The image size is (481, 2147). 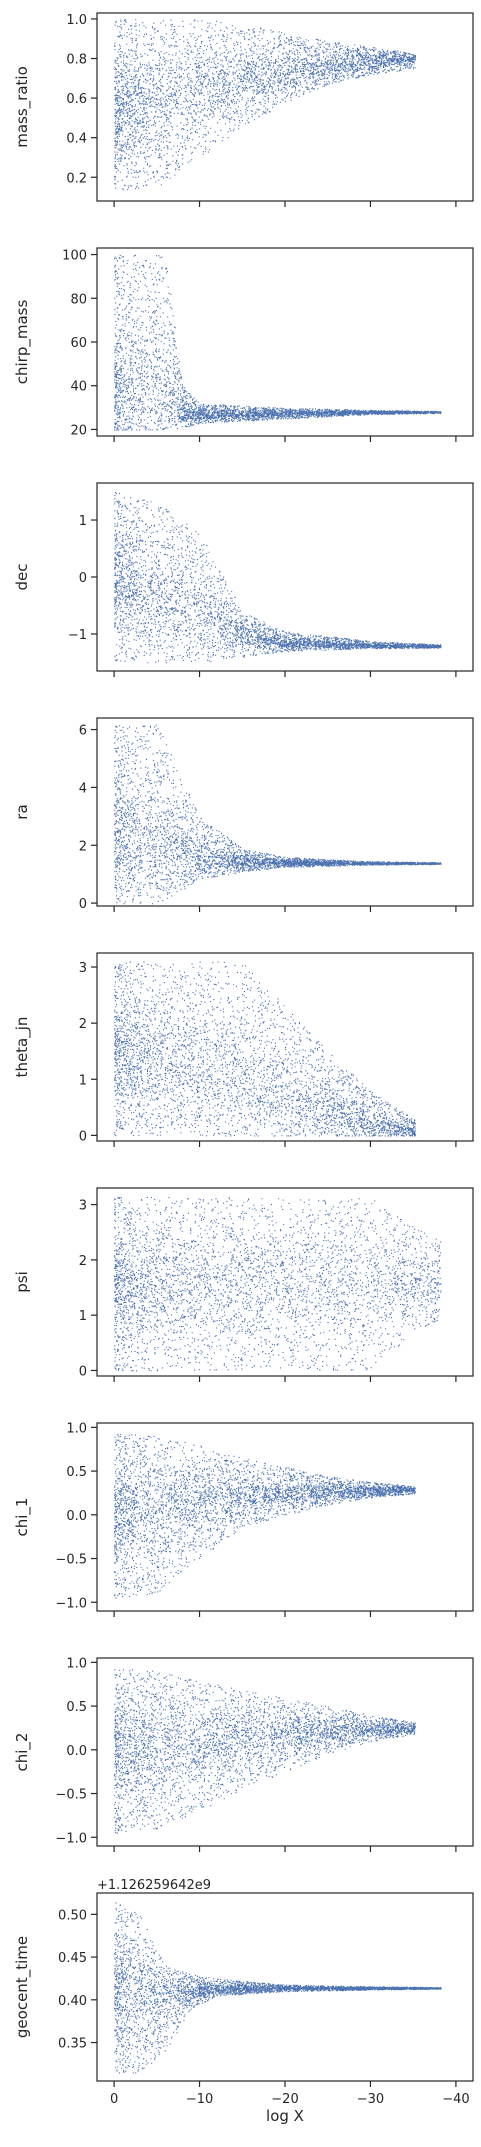 I want to click on panel-mass-ratio: 0.2 0.4 0.6 0.8 1.0 mass_ratio, so click(x=243, y=109).